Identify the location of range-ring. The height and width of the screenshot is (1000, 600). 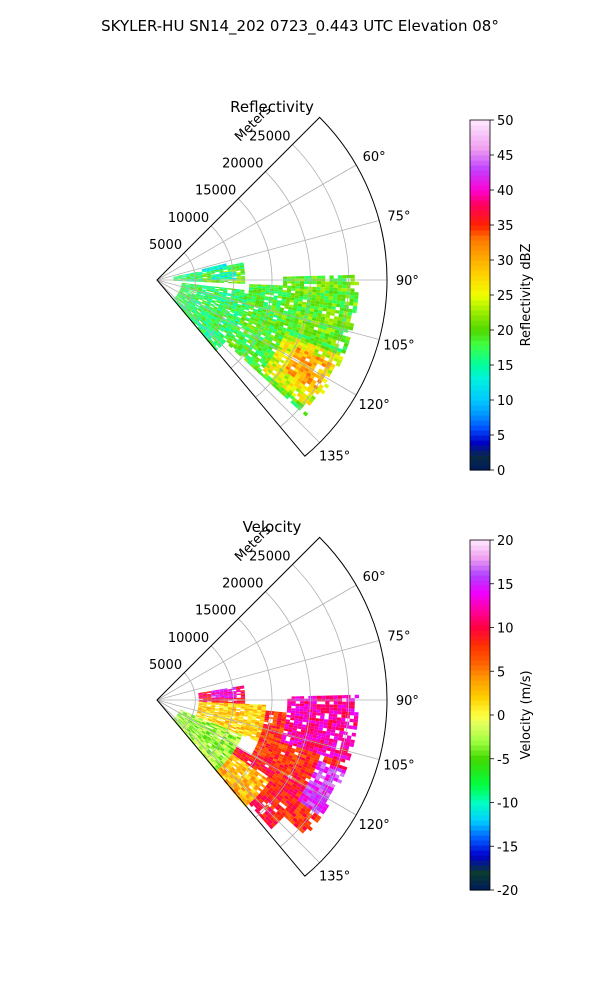
(188, 281).